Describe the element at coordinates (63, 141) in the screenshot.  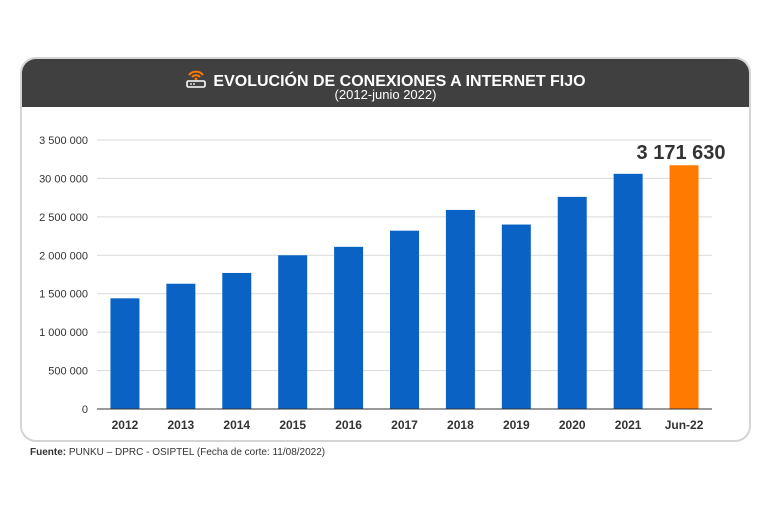
I see `y-tick-label: 3 500 000` at that location.